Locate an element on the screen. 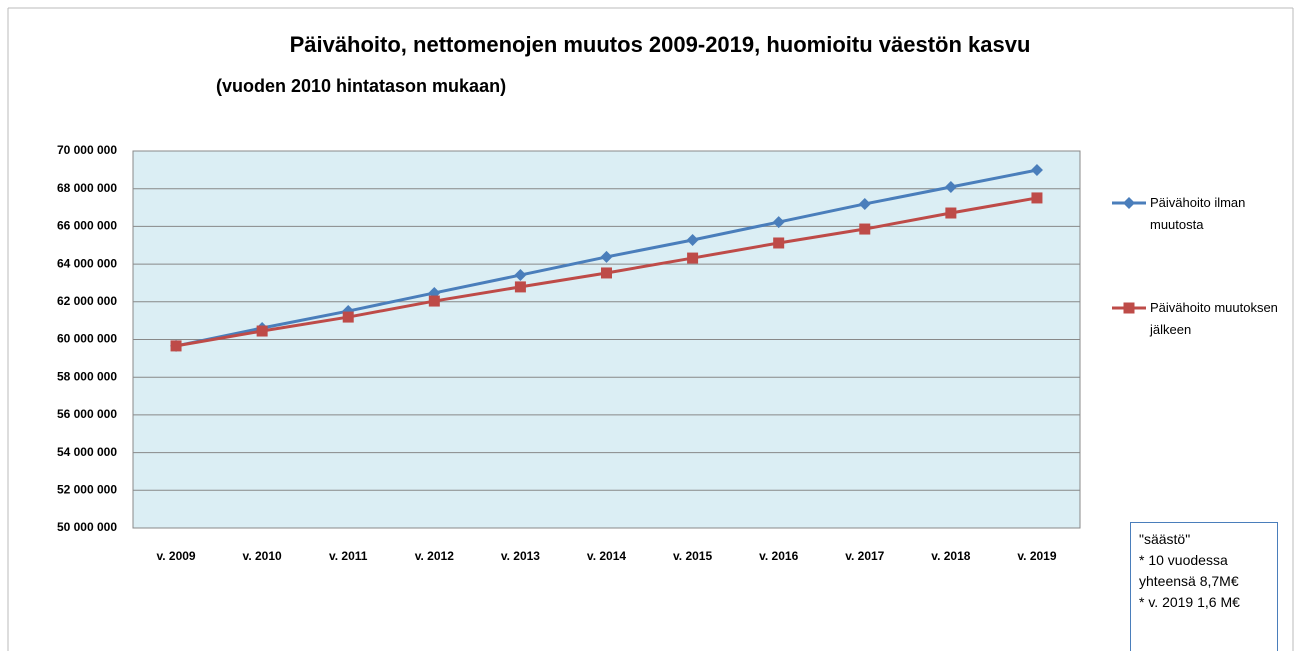  x-tick-label: v. 2016 is located at coordinates (778, 556).